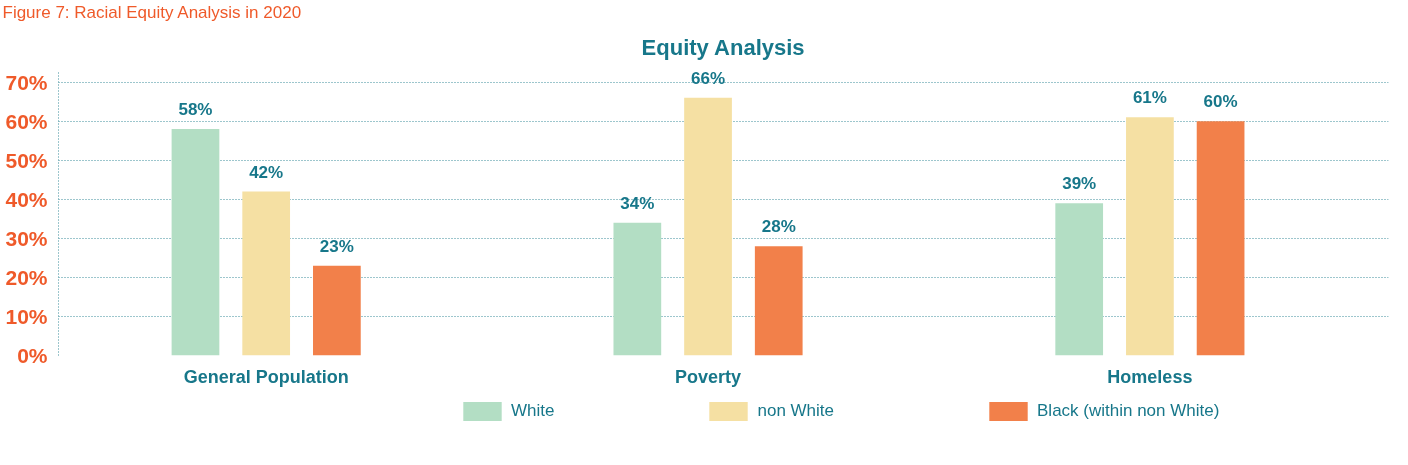 This screenshot has width=1408, height=465. I want to click on text: 28%, so click(778, 227).